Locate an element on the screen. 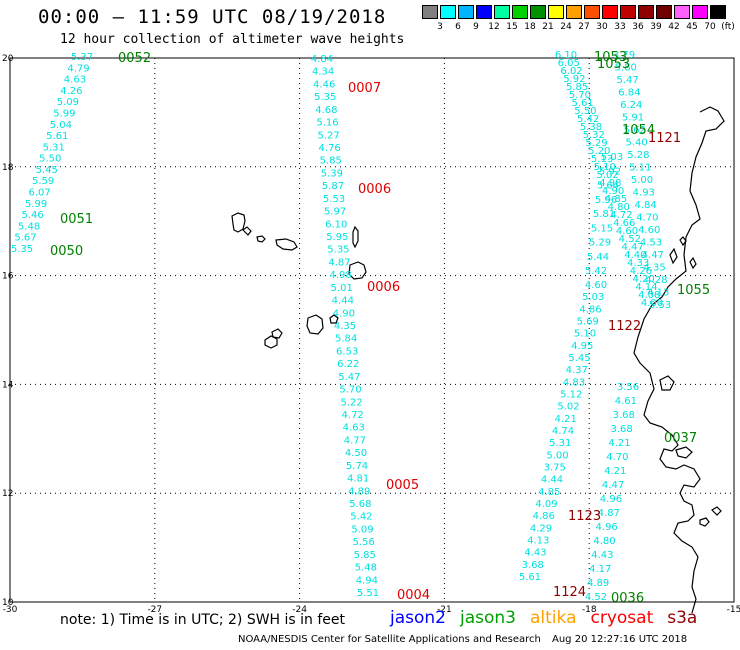 The width and height of the screenshot is (740, 650). swh-value: 5.61 is located at coordinates (583, 103).